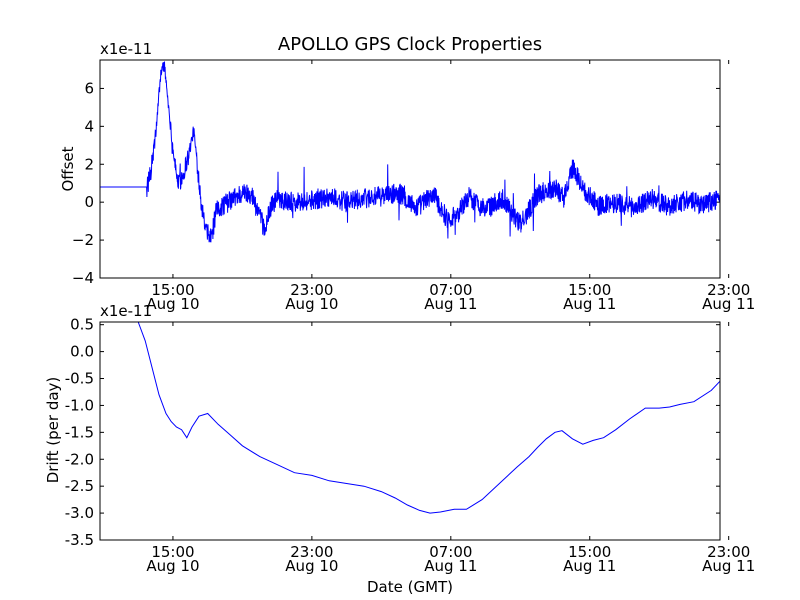 The image size is (800, 600). What do you see at coordinates (83, 278) in the screenshot?
I see `y-tick-label: −4` at bounding box center [83, 278].